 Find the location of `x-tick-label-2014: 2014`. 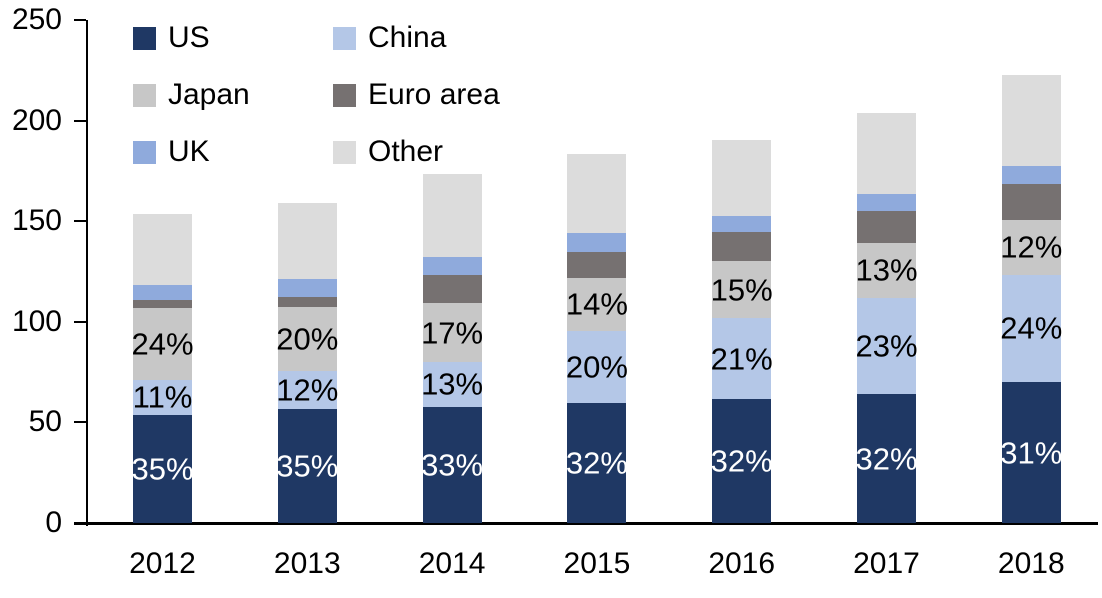

x-tick-label-2014: 2014 is located at coordinates (452, 563).